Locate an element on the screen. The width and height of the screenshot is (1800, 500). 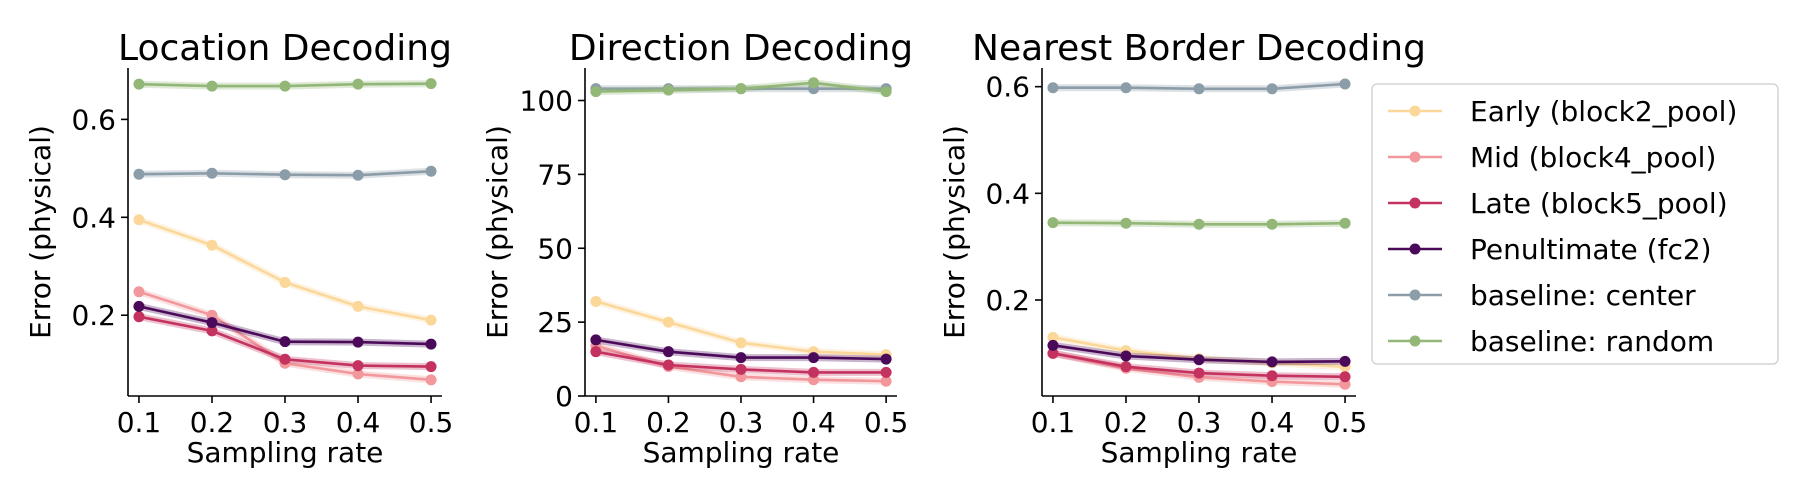
legend-entry-early-block2-pool: Early (block2_pool) is located at coordinates (1562, 111).